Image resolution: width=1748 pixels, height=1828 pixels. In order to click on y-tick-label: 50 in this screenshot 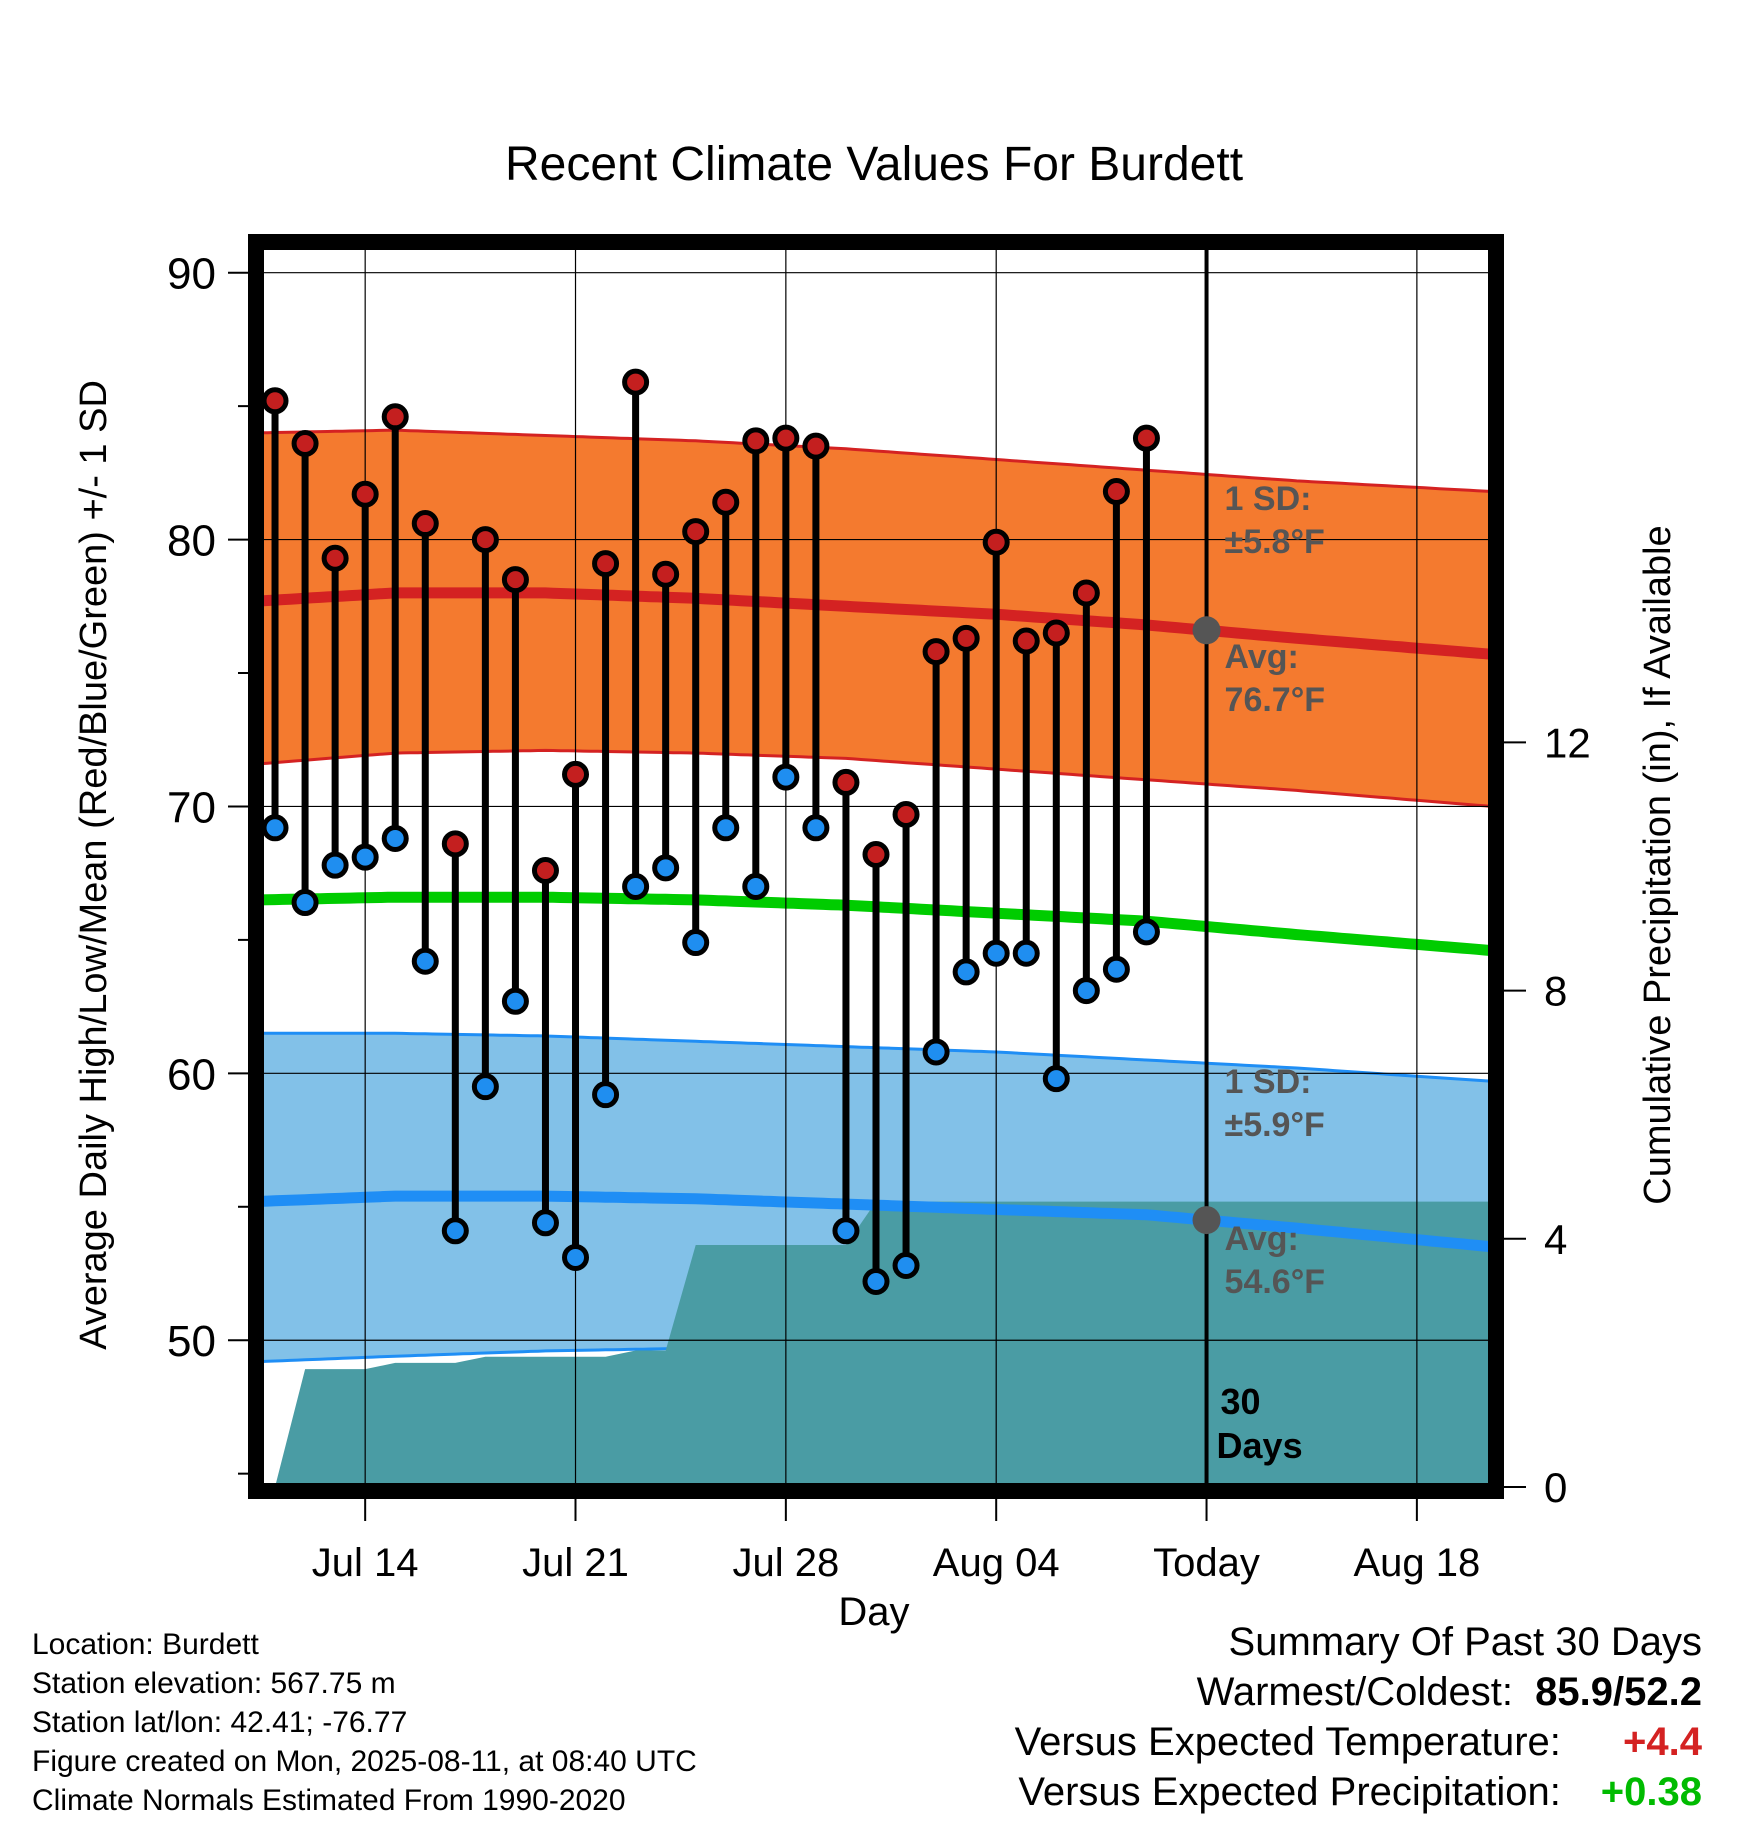, I will do `click(191, 1341)`.